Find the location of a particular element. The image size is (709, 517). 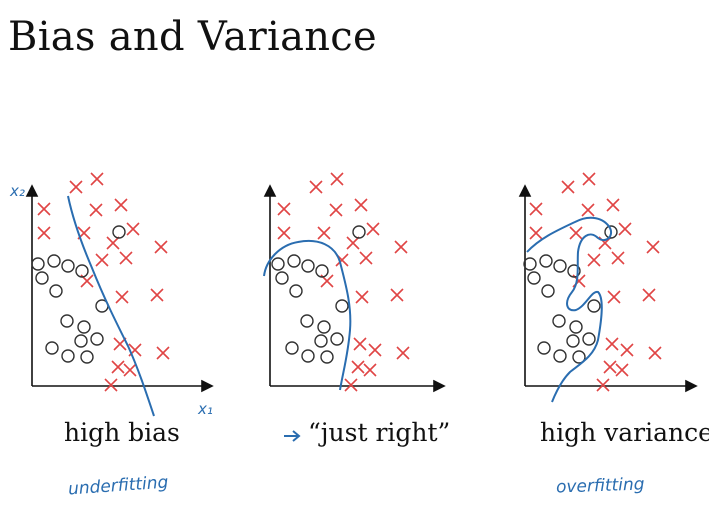

arrow-icon is located at coordinates (291, 436).